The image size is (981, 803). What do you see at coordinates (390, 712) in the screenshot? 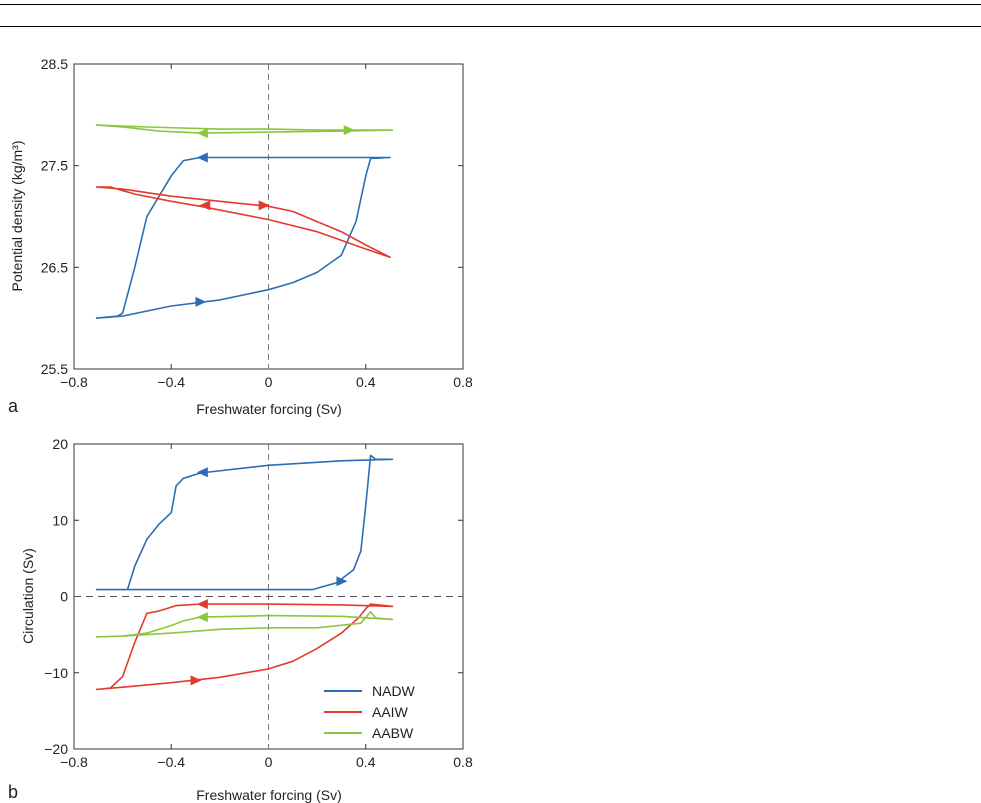
I see `legend-label-aaiw: AAIW` at bounding box center [390, 712].